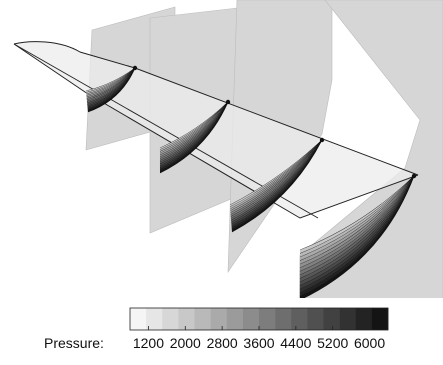 The width and height of the screenshot is (443, 365). Describe the element at coordinates (295, 343) in the screenshot. I see `colorbar-tick-label: 4400` at that location.